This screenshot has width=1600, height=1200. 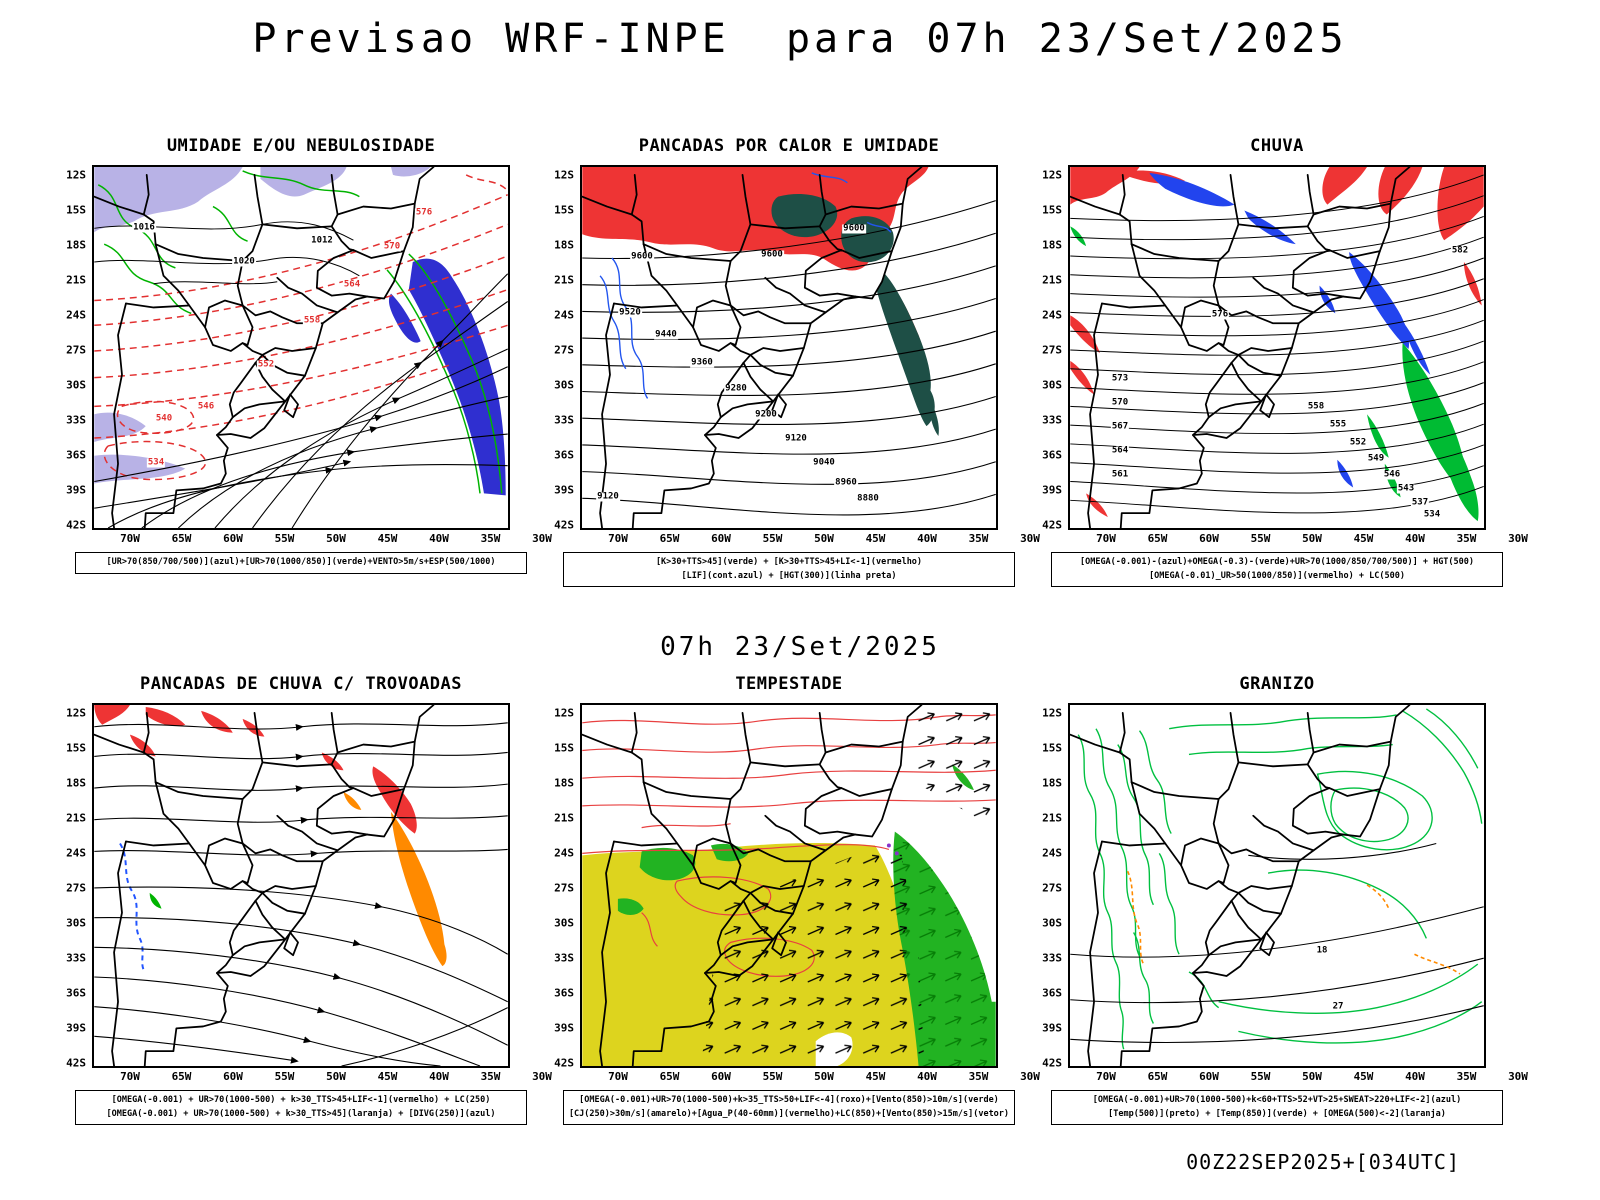 What do you see at coordinates (1323, 1162) in the screenshot?
I see `footer-timestamp: 00Z22SEP2025+[034UTC]` at bounding box center [1323, 1162].